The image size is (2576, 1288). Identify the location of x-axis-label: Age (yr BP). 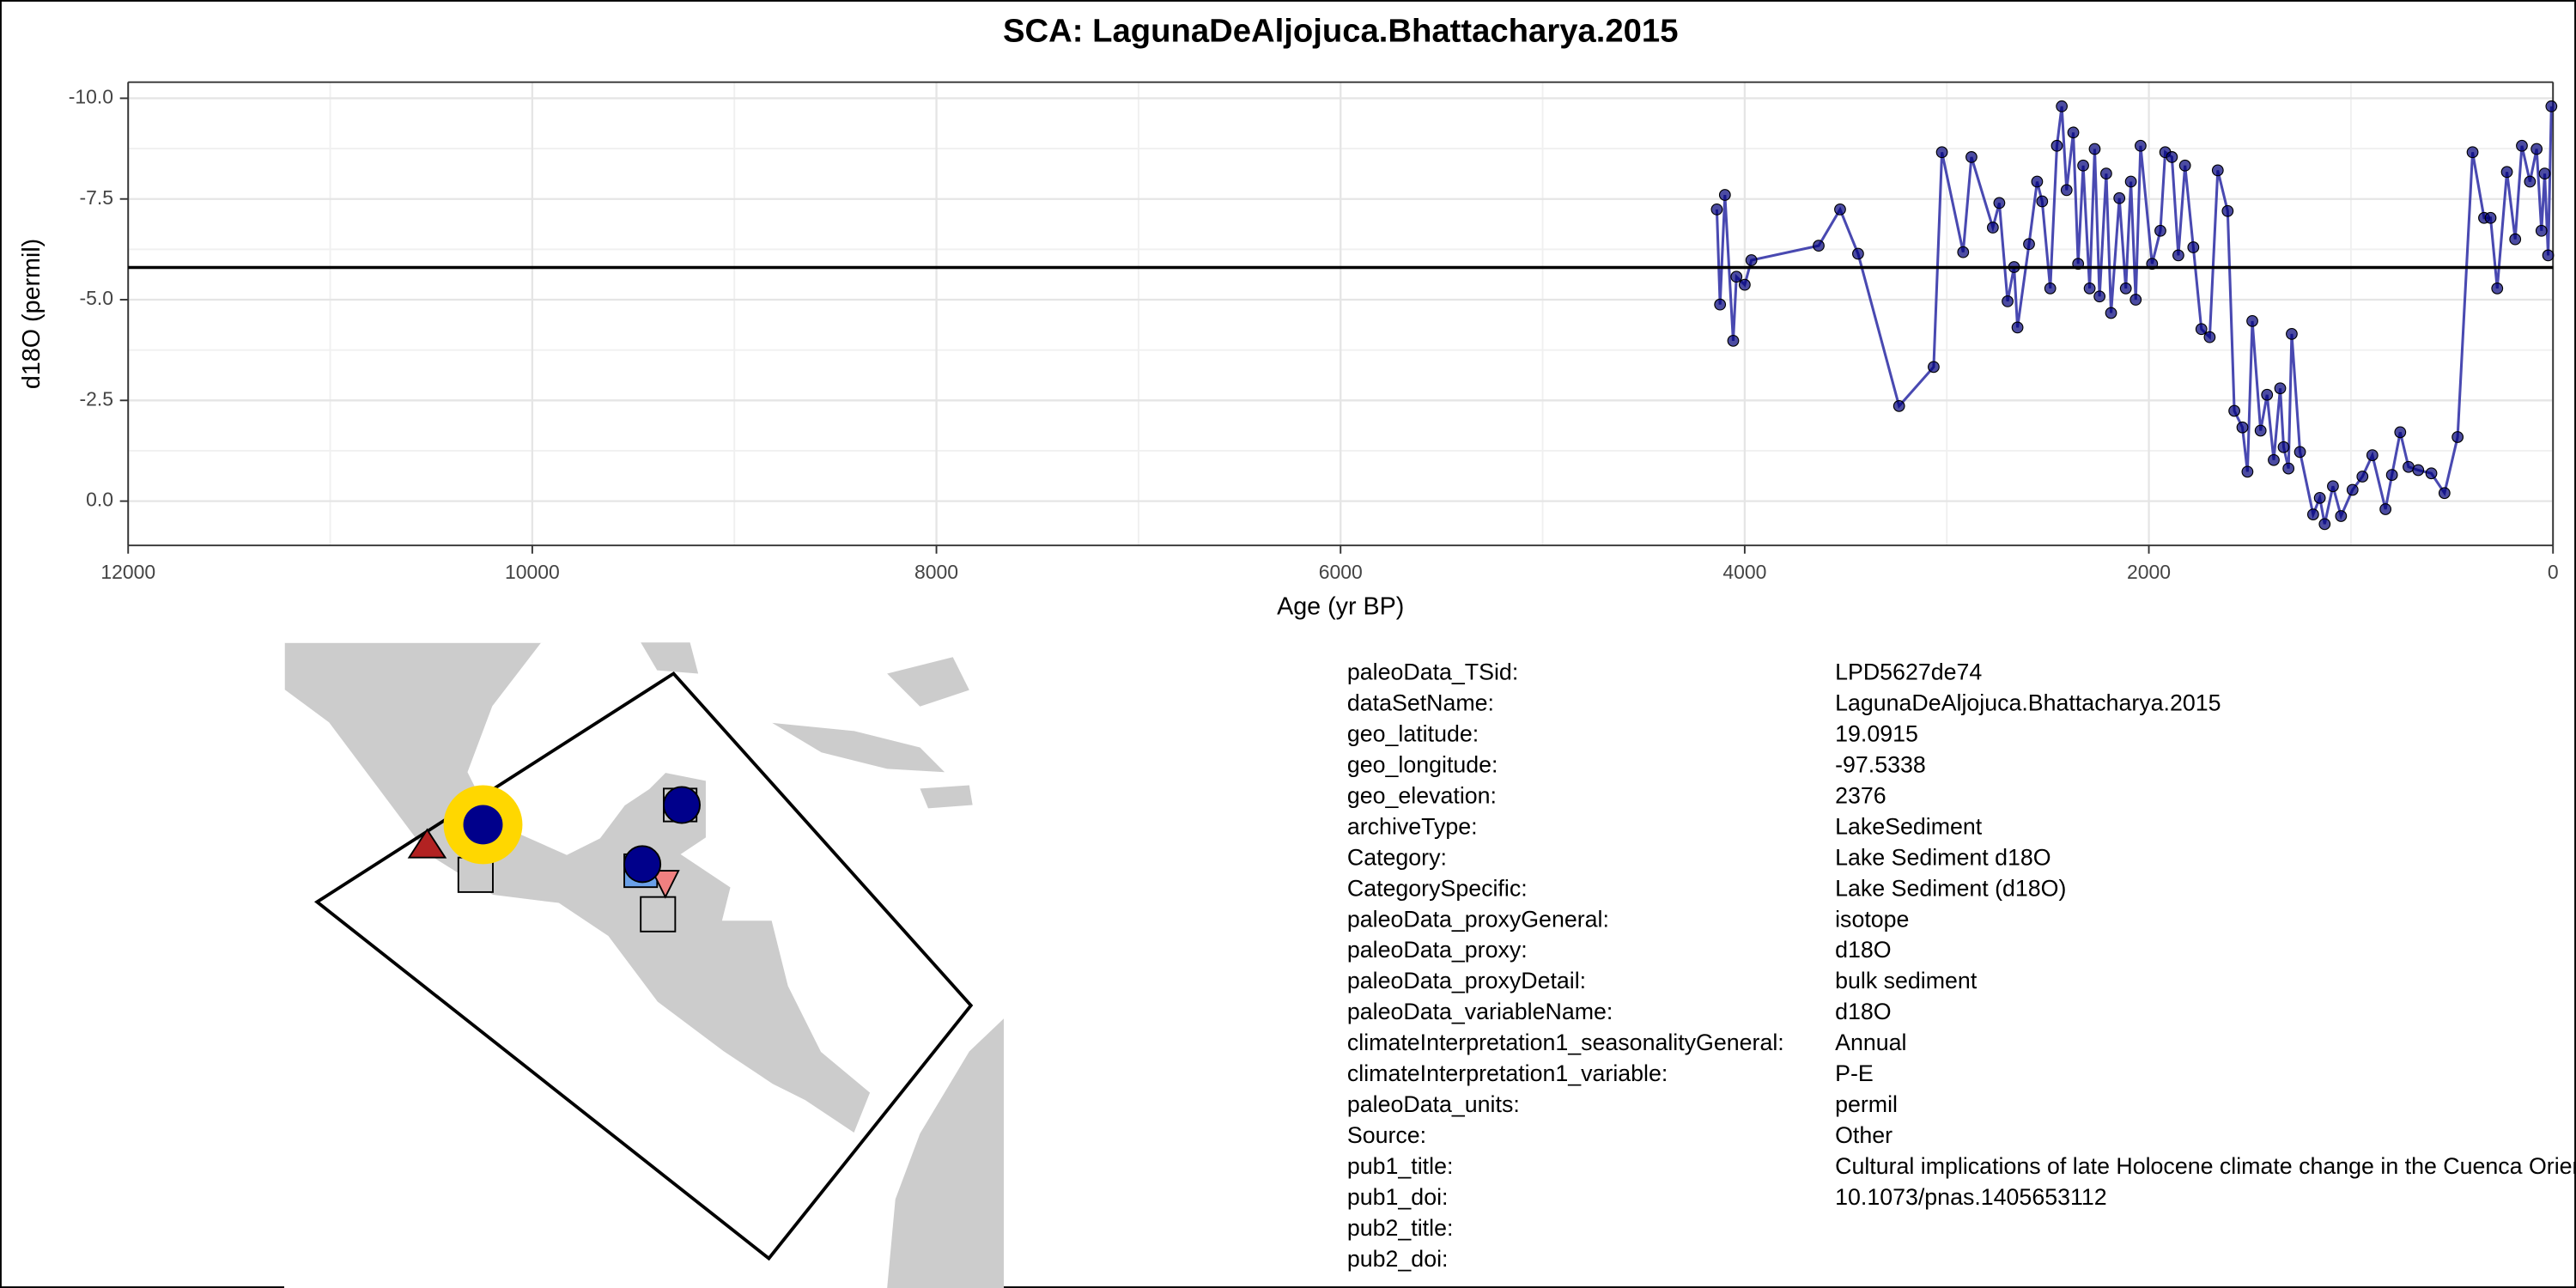
(1341, 606).